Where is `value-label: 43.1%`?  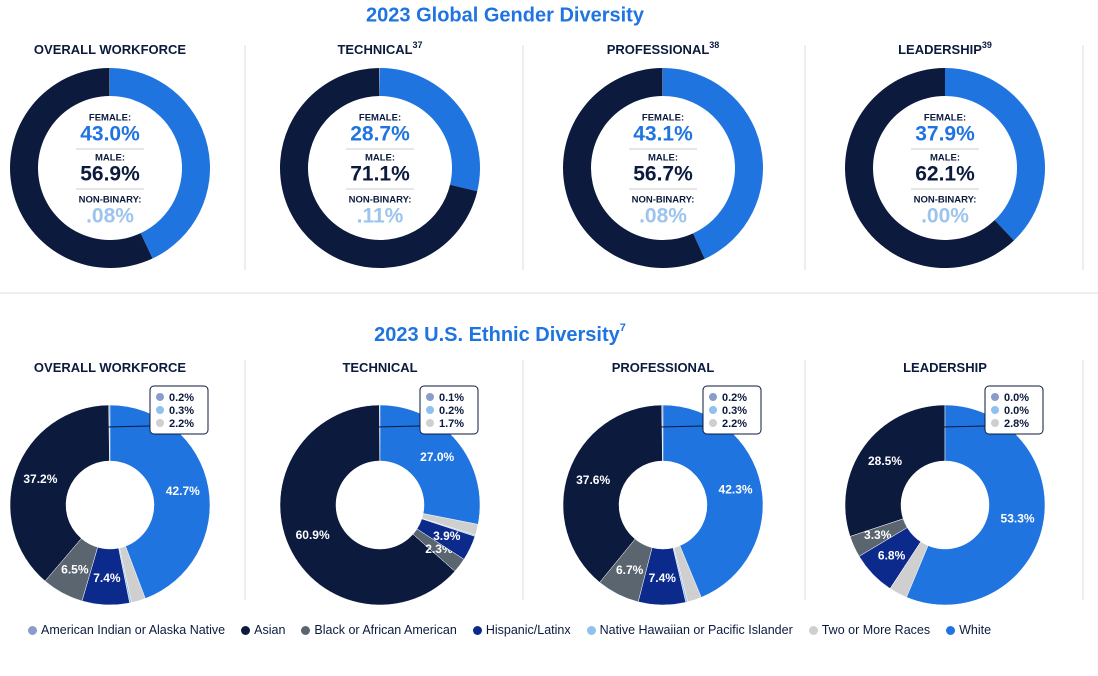 value-label: 43.1% is located at coordinates (663, 134).